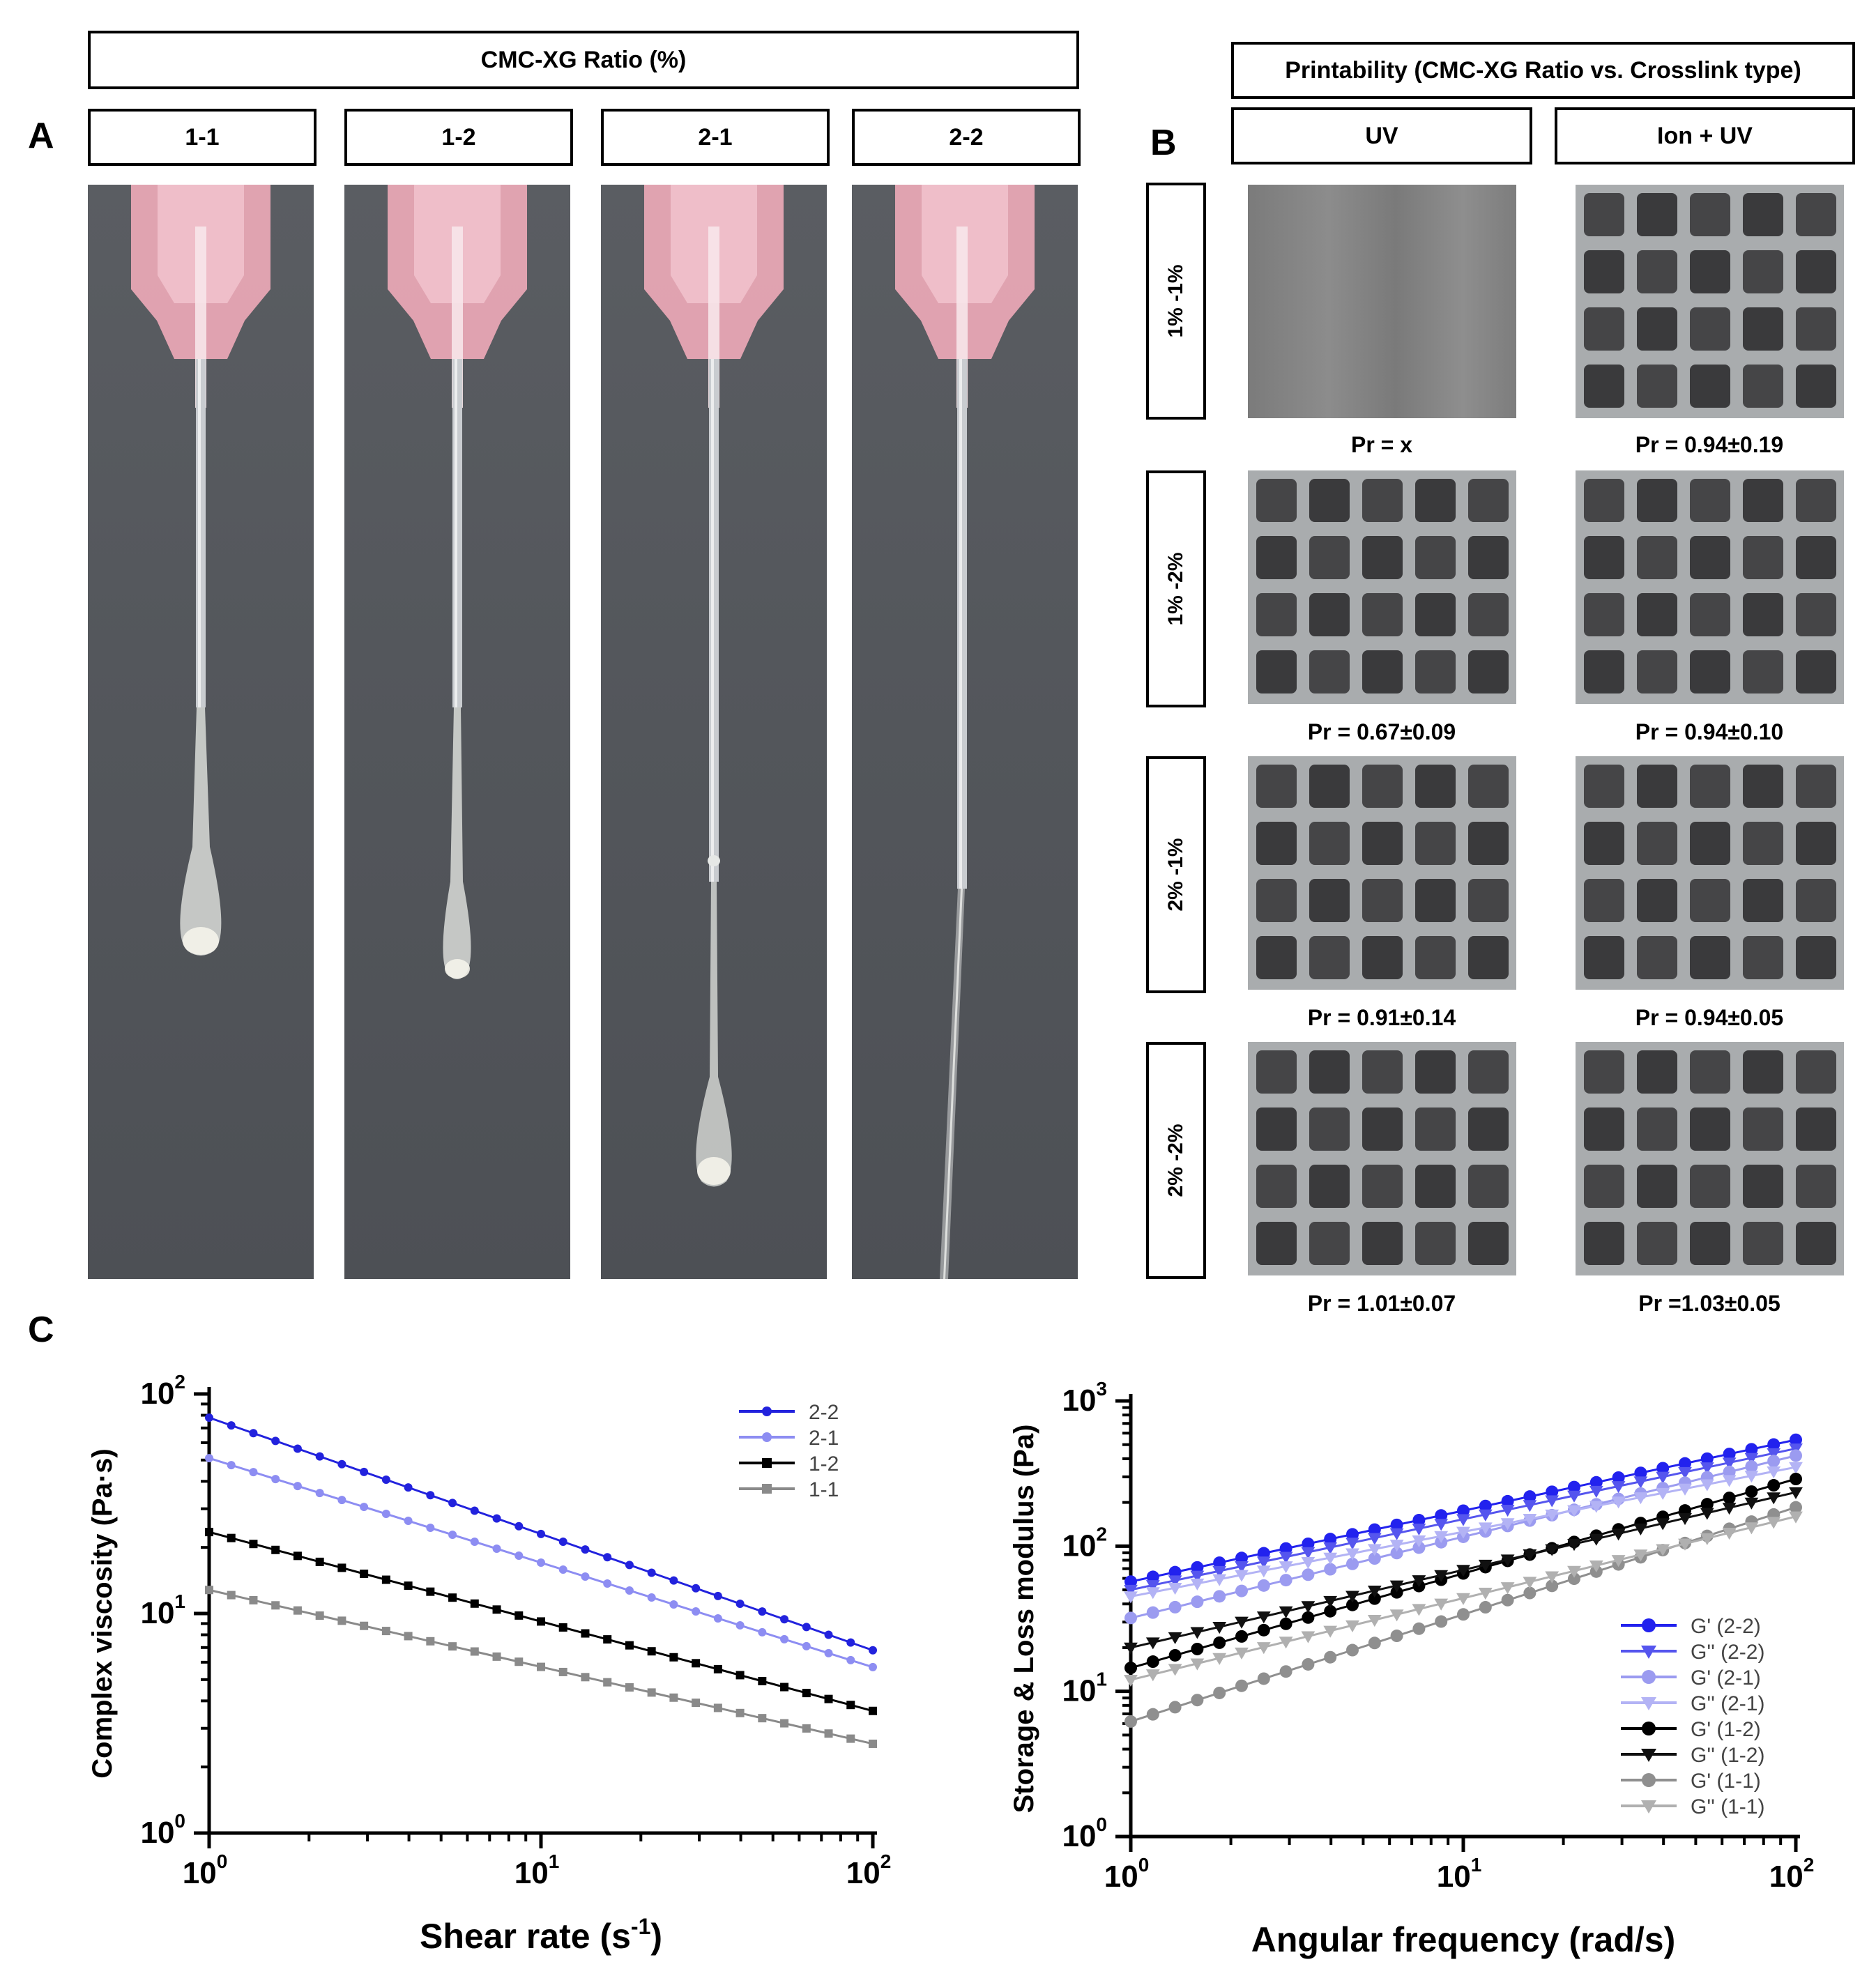 The height and width of the screenshot is (1985, 1876). Describe the element at coordinates (824, 1464) in the screenshot. I see `legend-label: 1-2` at that location.